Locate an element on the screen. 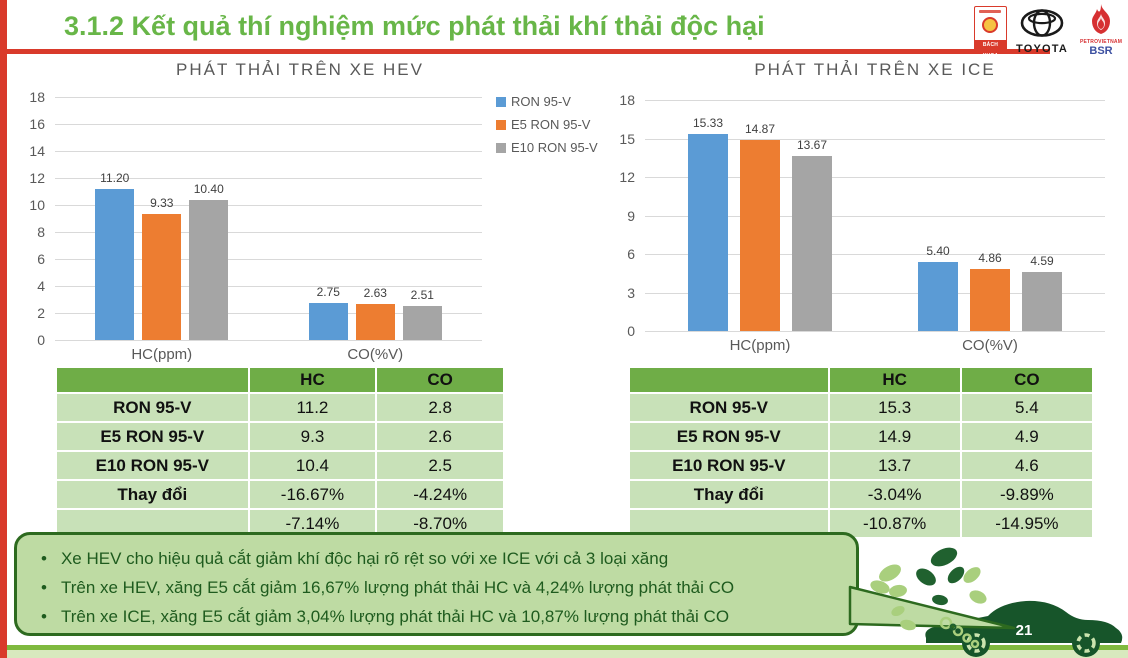 This screenshot has height=658, width=1128. category-label: CO(%V) is located at coordinates (375, 354).